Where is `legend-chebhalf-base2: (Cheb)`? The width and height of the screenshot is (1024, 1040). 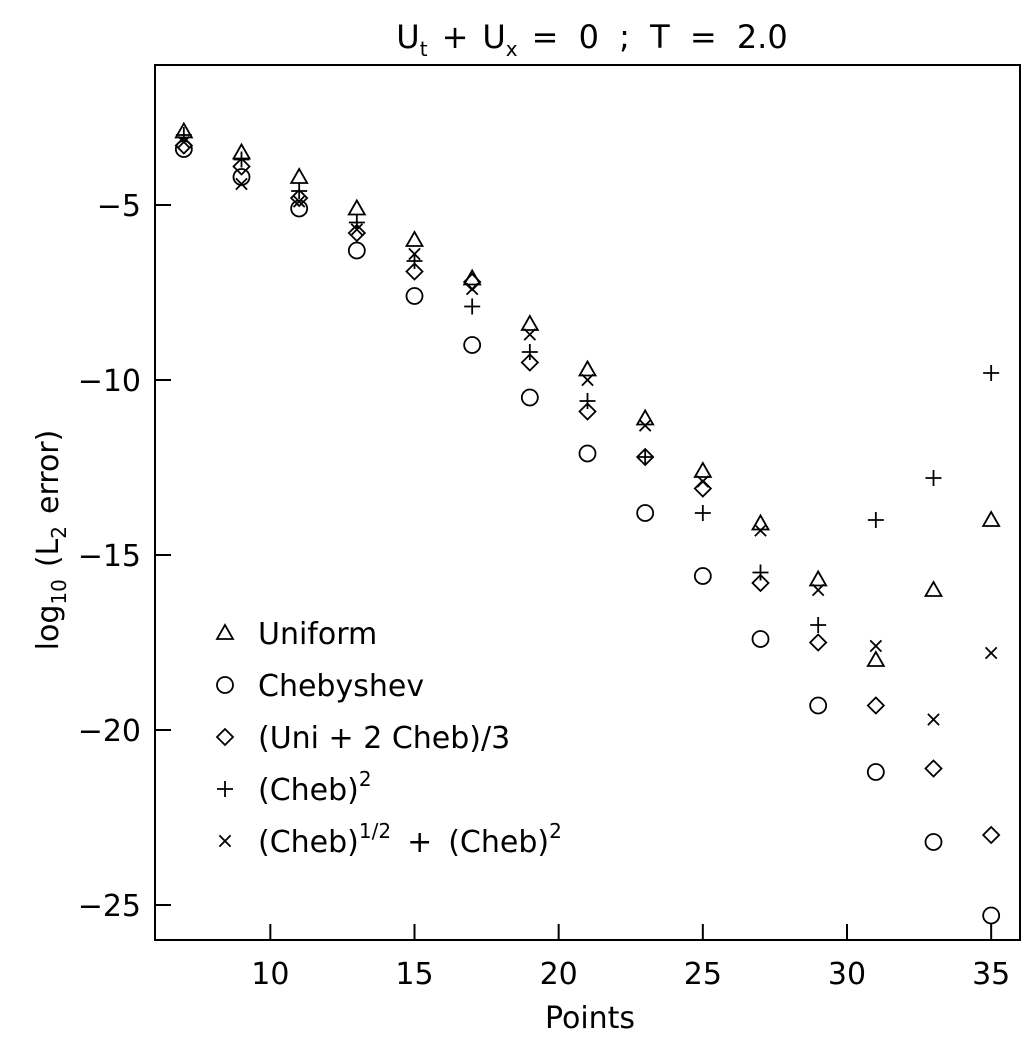 legend-chebhalf-base2: (Cheb) is located at coordinates (498, 842).